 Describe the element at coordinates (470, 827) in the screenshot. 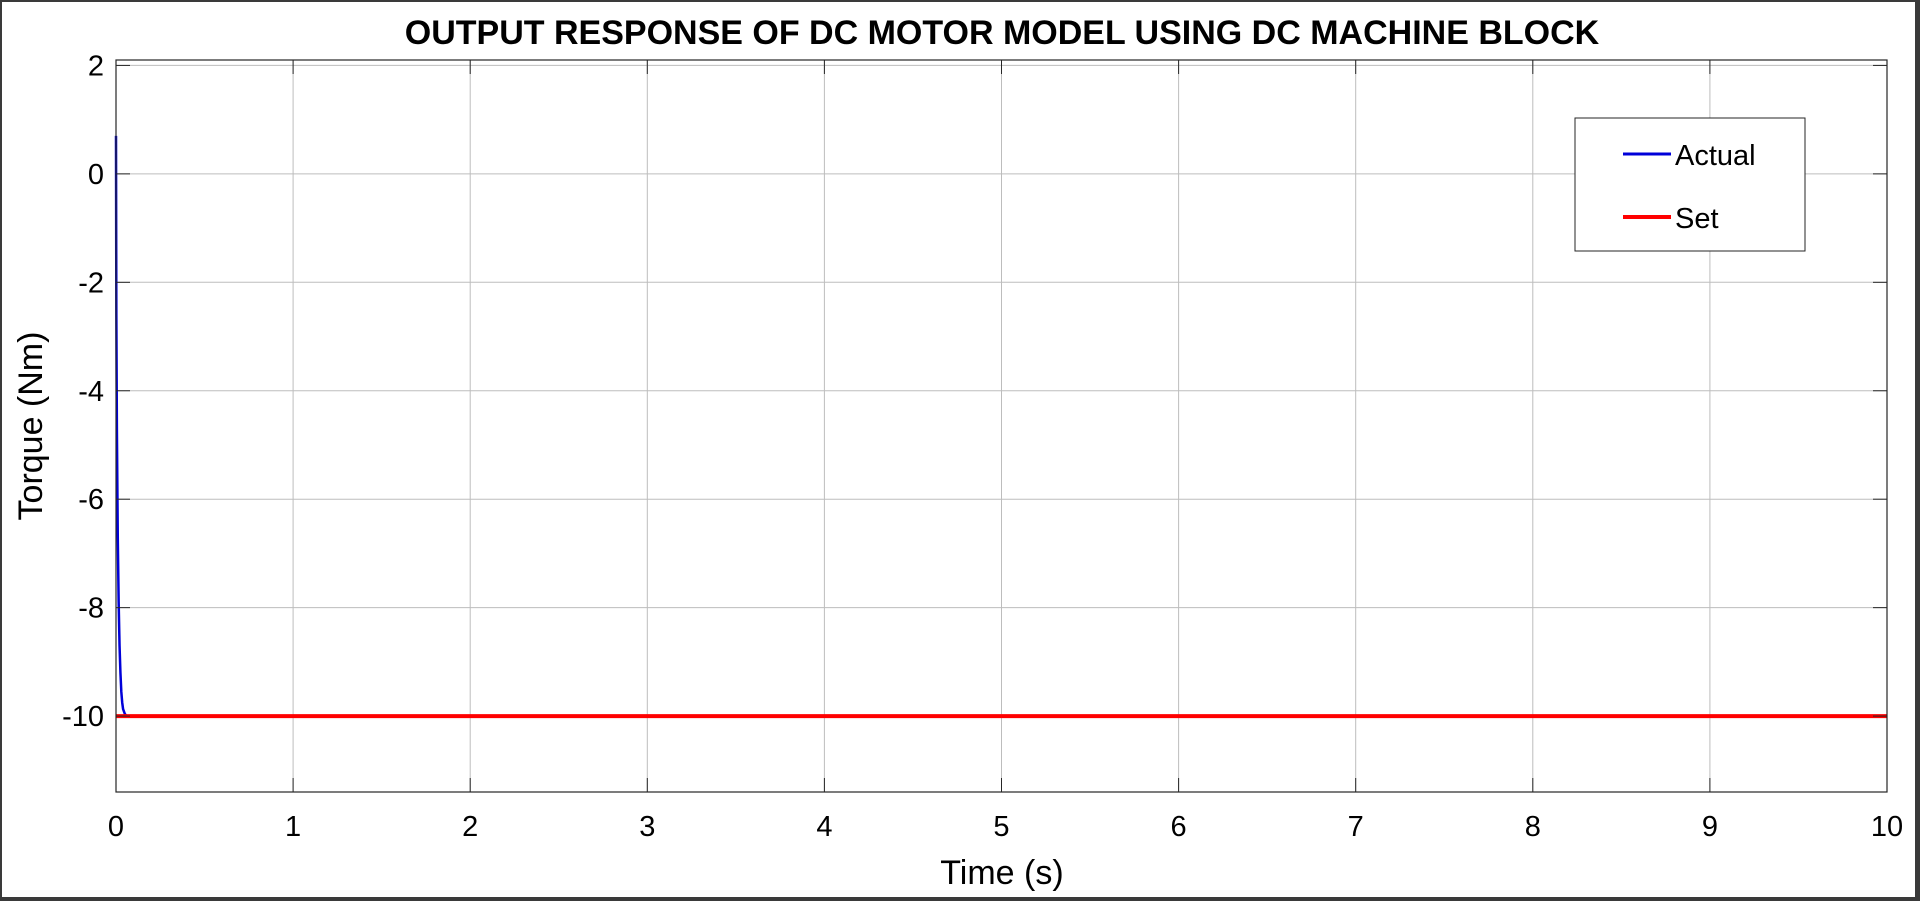

I see `x-tick-label: 2` at that location.